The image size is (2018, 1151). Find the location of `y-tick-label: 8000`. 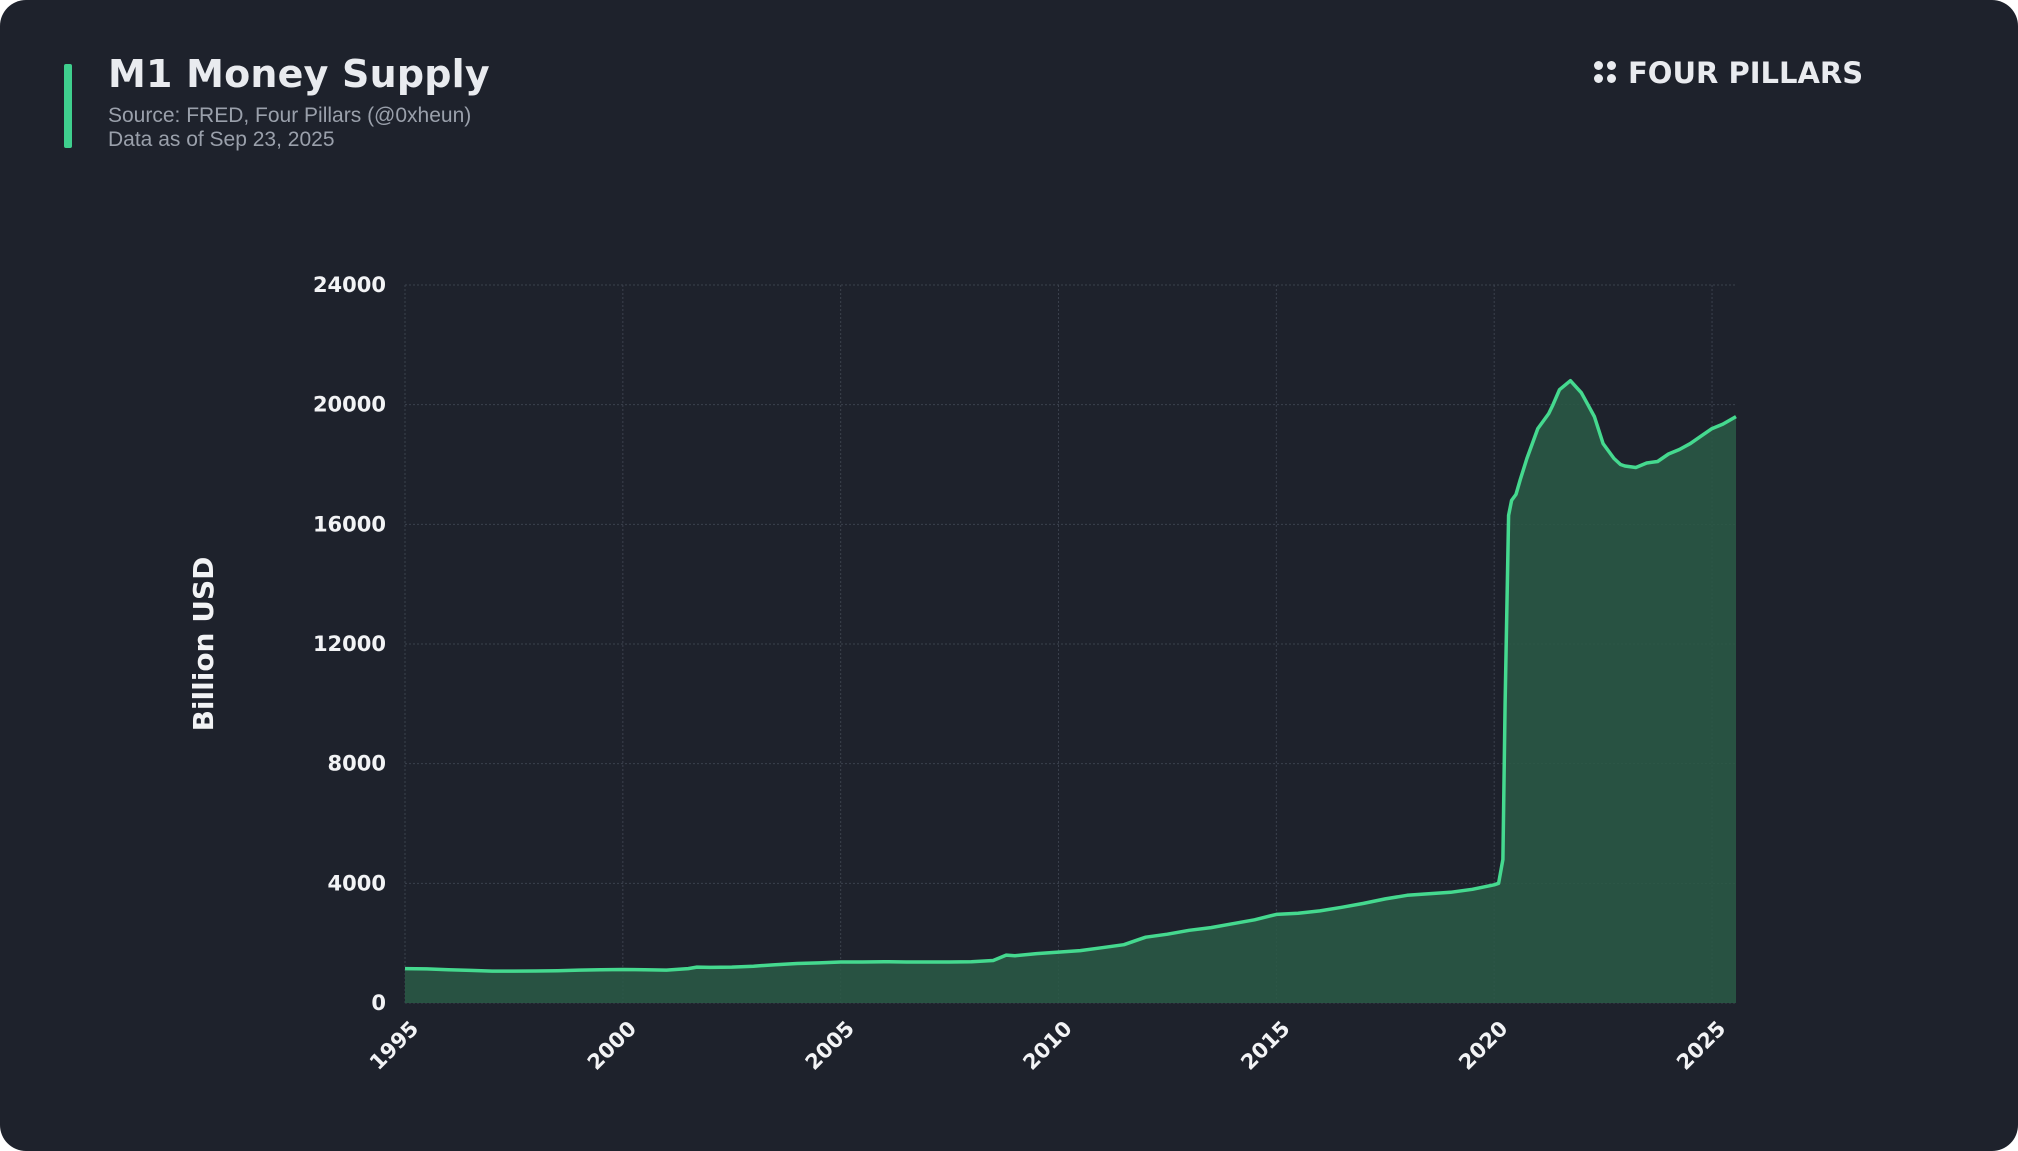

y-tick-label: 8000 is located at coordinates (357, 764).